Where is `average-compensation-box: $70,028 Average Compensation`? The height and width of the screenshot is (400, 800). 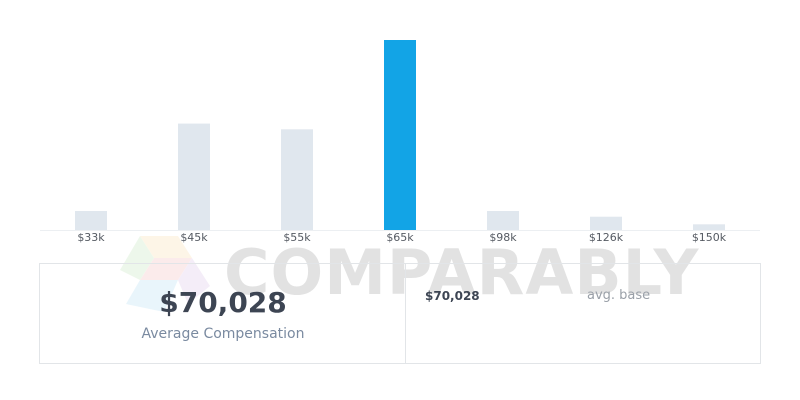
average-compensation-box: $70,028 Average Compensation is located at coordinates (223, 313).